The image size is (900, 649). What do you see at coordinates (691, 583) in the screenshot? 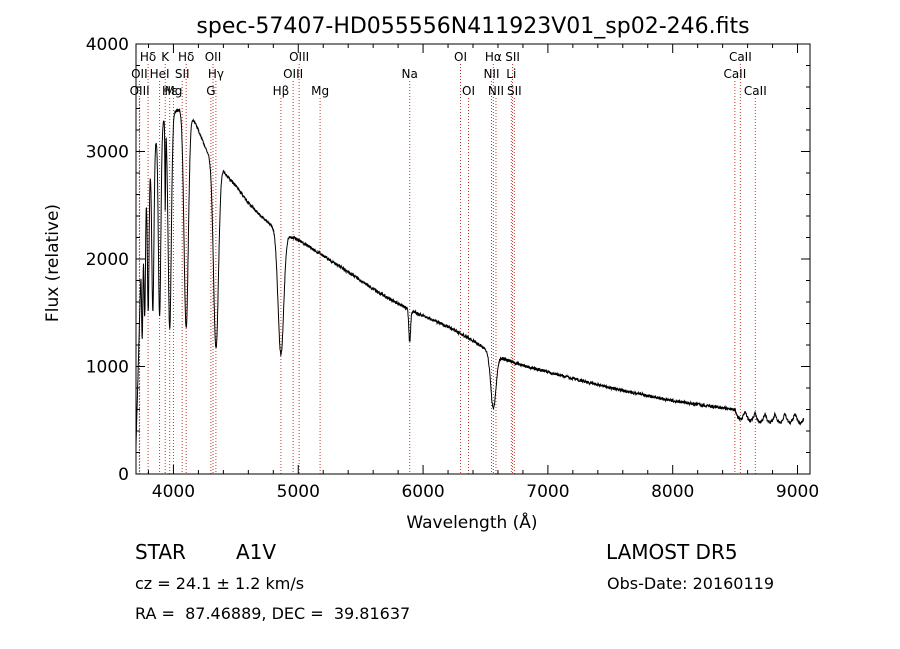
I see `observation-date: Obs-Date: 20160119` at bounding box center [691, 583].